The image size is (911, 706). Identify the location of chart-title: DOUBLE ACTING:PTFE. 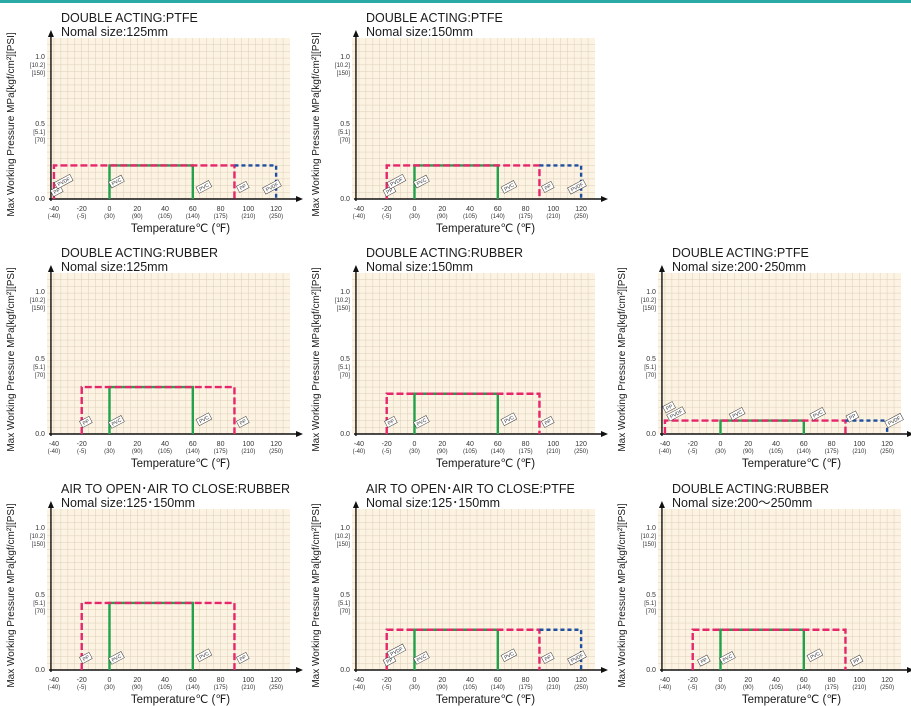
(434, 18).